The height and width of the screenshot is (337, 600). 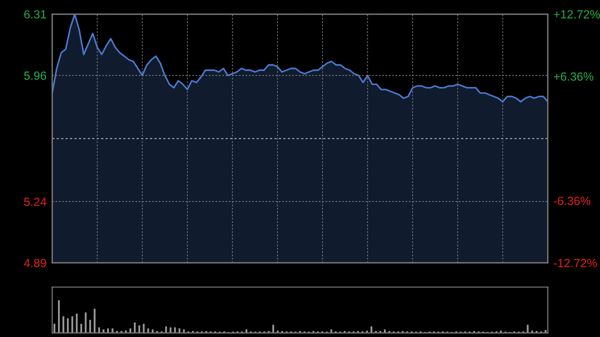 I want to click on y2-tick-label: -6.36%, so click(x=572, y=201).